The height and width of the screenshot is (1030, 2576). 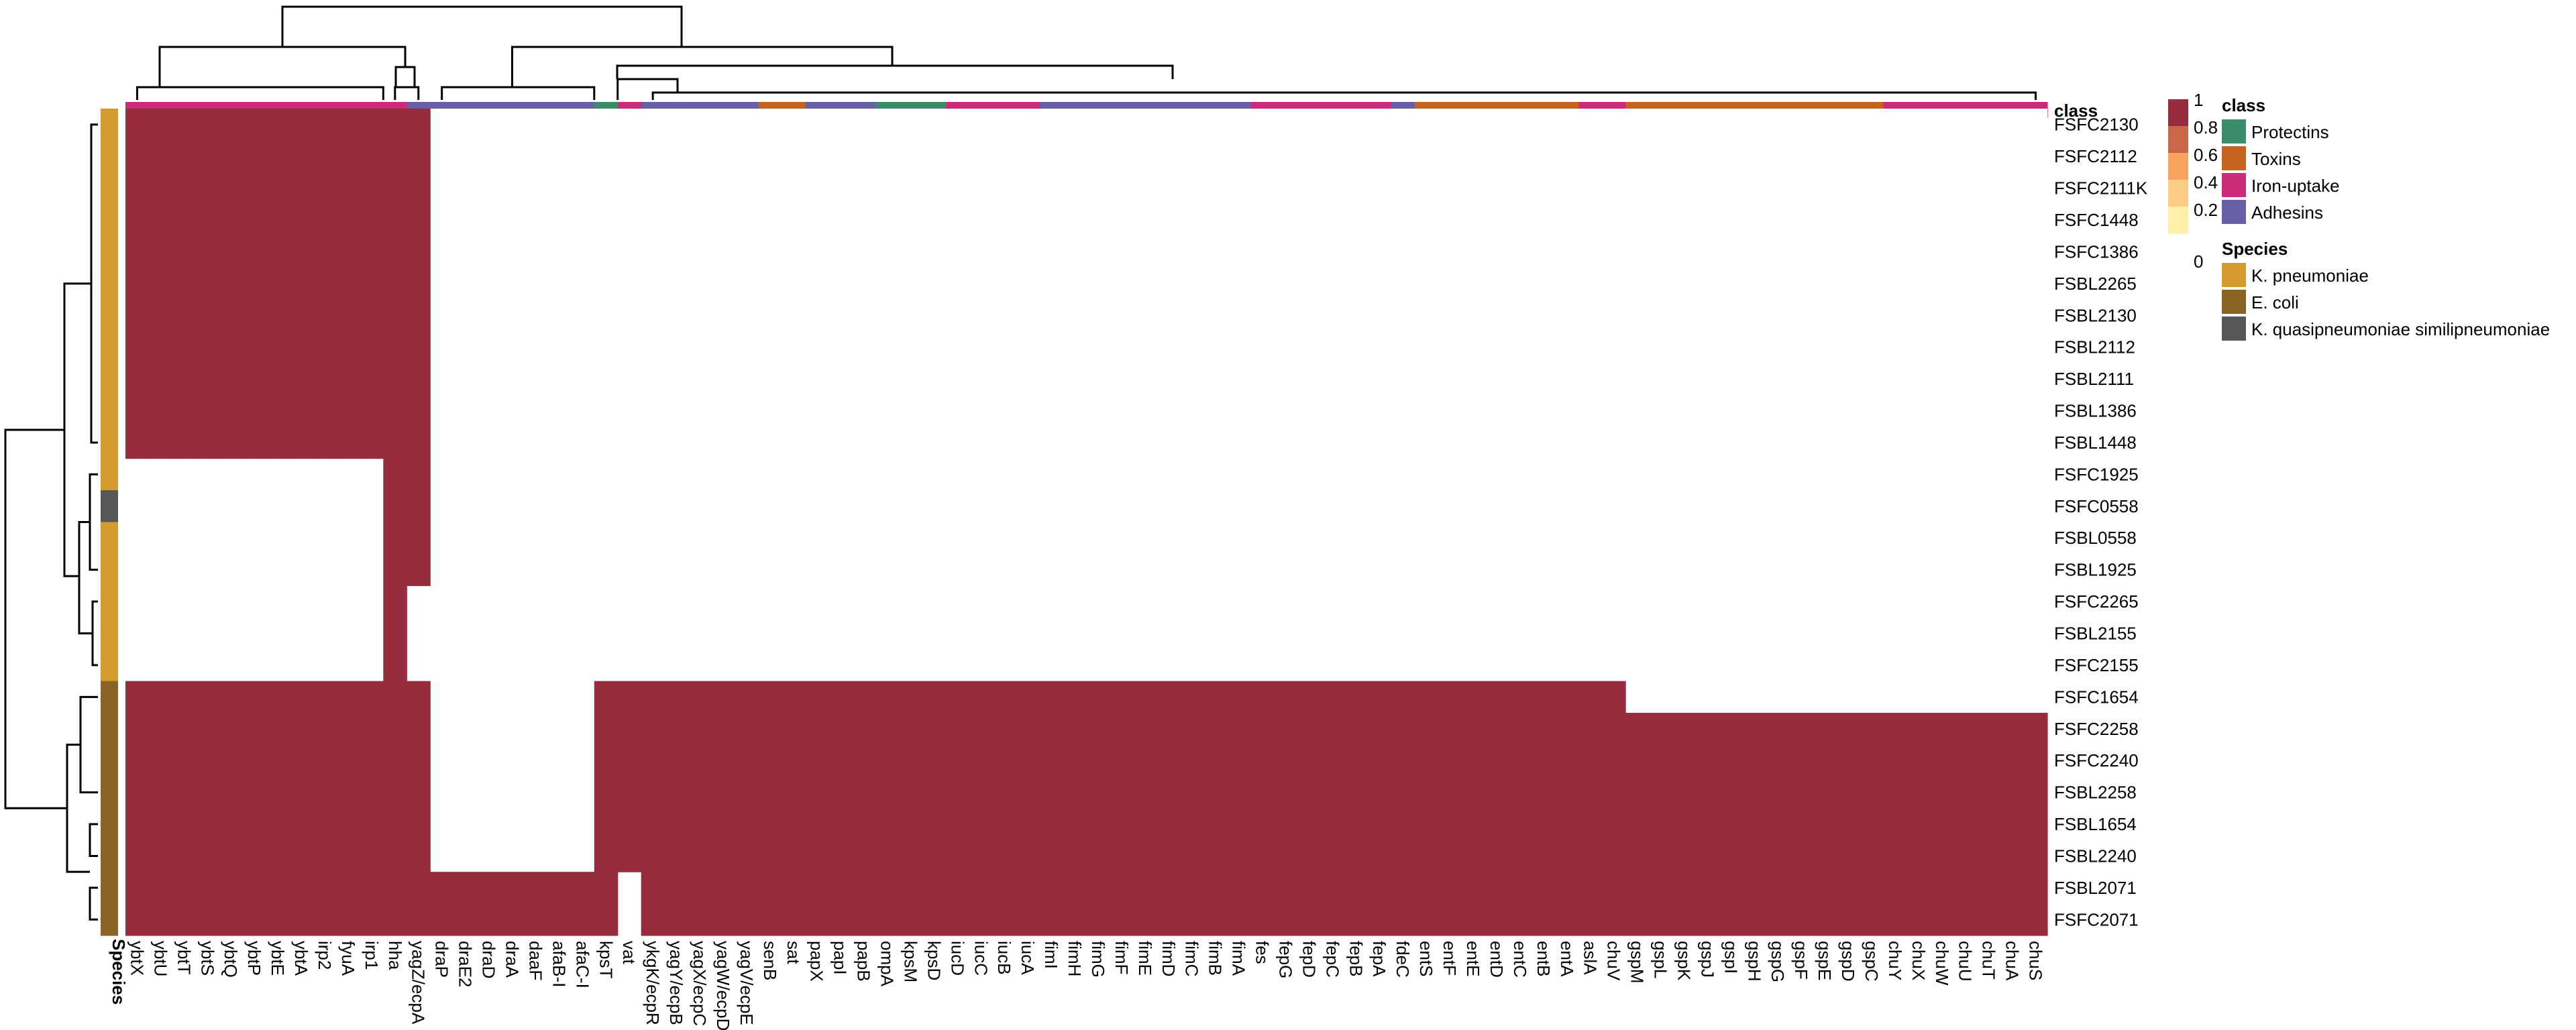 What do you see at coordinates (1473, 959) in the screenshot?
I see `column-label-ente: entE` at bounding box center [1473, 959].